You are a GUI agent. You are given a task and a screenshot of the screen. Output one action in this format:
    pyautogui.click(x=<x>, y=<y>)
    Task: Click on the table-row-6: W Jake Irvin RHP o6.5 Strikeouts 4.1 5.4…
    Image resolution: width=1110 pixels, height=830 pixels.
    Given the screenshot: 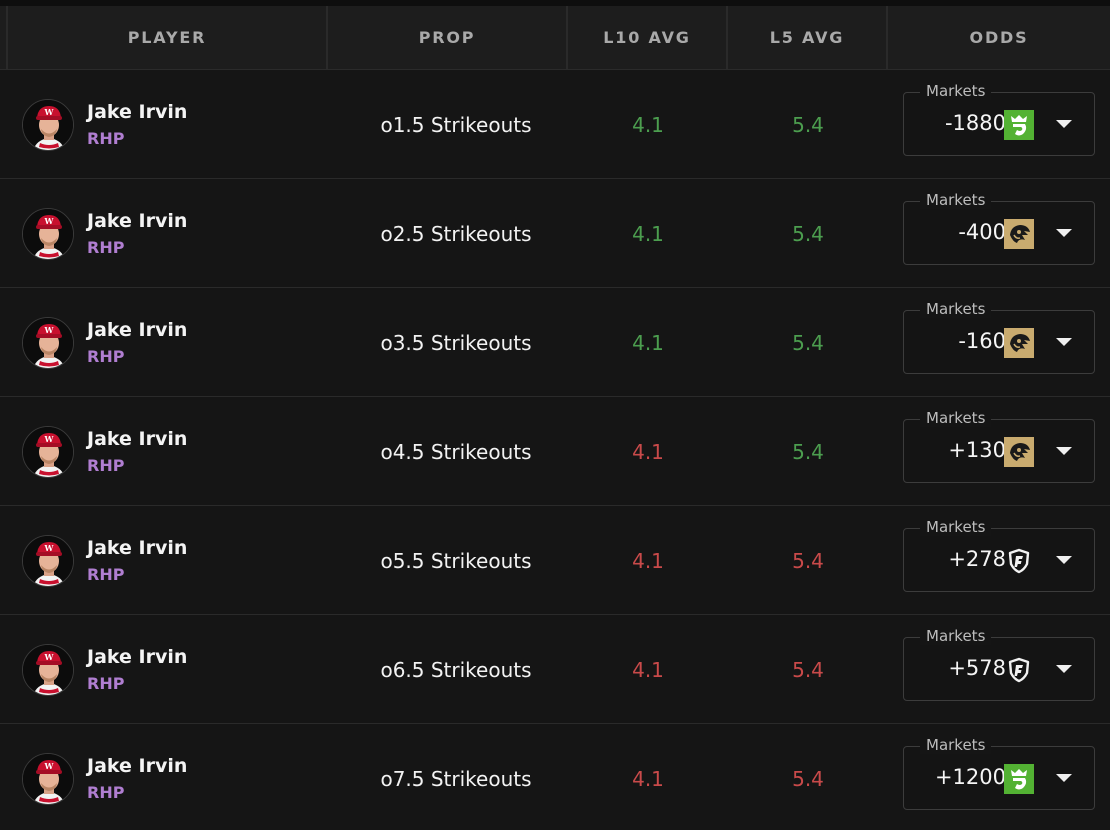 What is the action you would take?
    pyautogui.click(x=555, y=669)
    